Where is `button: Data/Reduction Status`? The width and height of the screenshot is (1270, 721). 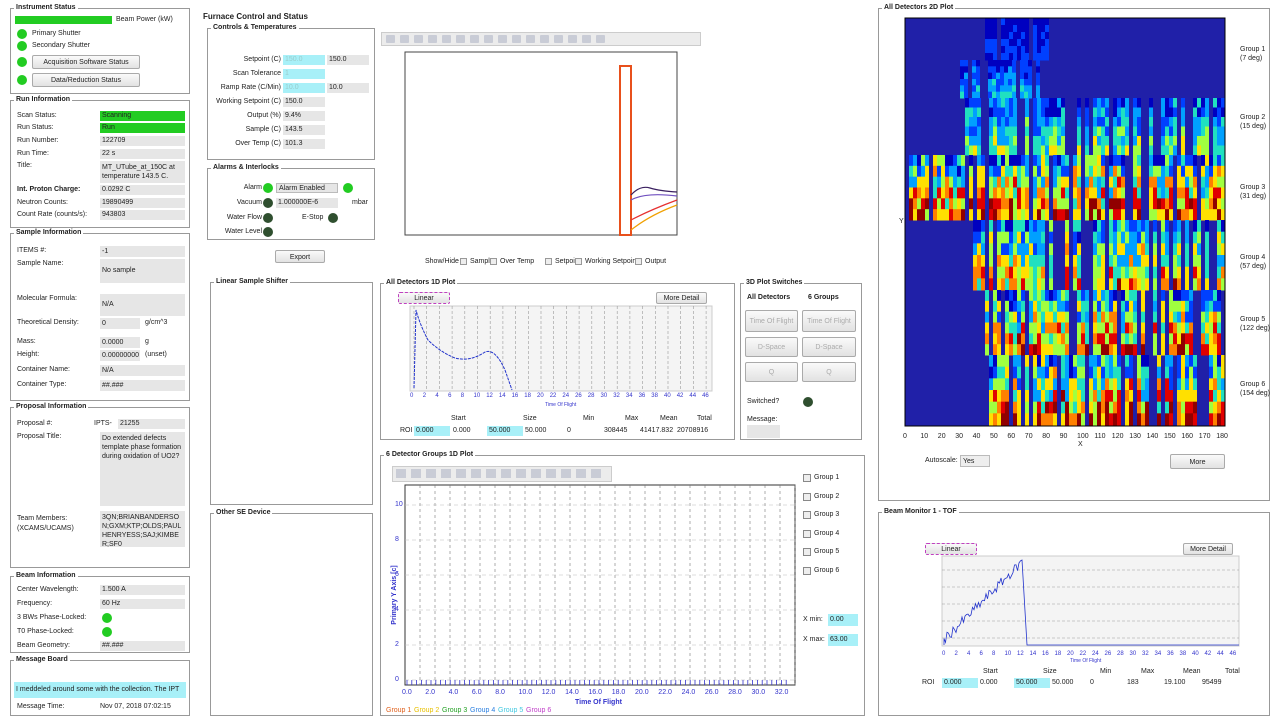 button: Data/Reduction Status is located at coordinates (86, 80).